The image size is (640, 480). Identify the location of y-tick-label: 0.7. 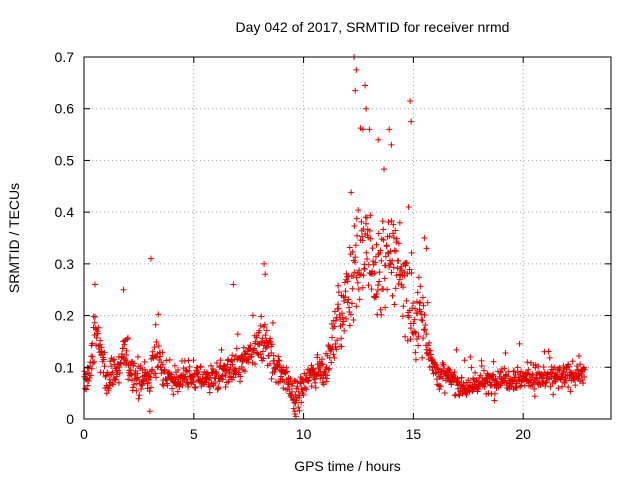
(65, 57).